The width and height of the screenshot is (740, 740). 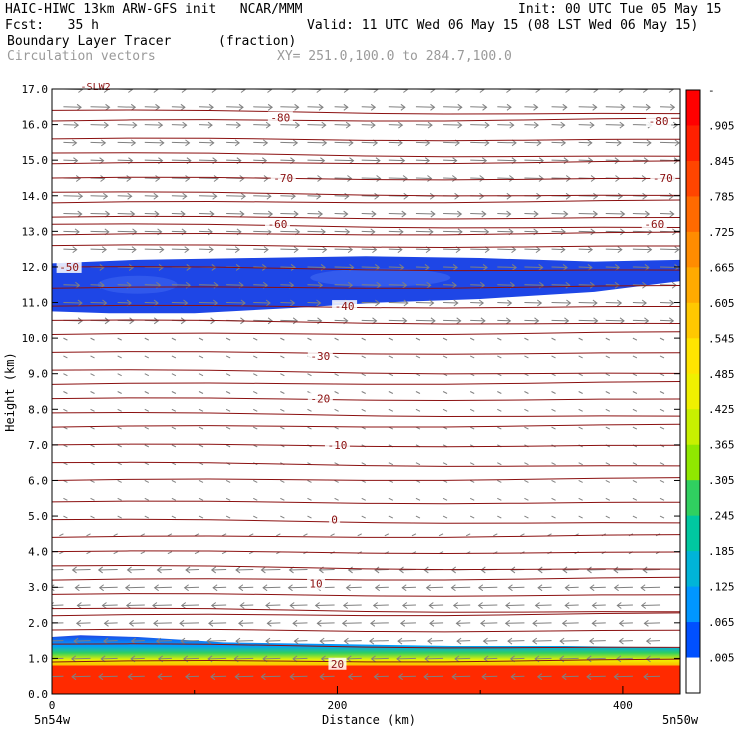 I want to click on y-tick-label: 5.0, so click(x=38, y=516).